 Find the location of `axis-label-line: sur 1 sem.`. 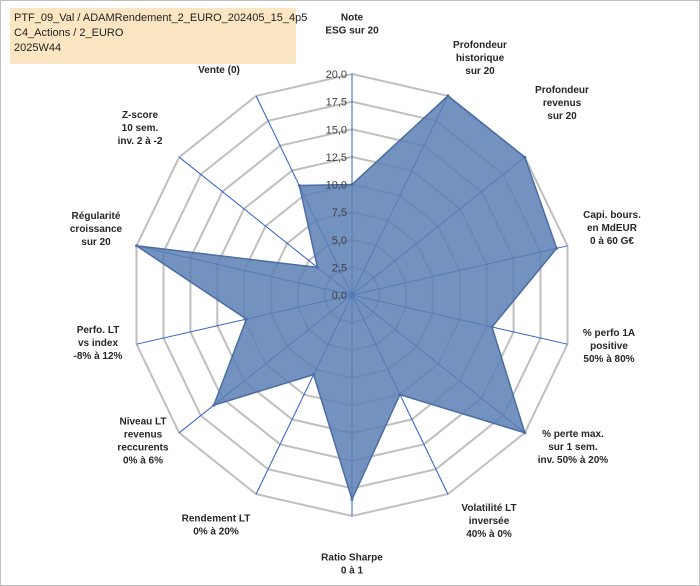

axis-label-line: sur 1 sem. is located at coordinates (573, 447).